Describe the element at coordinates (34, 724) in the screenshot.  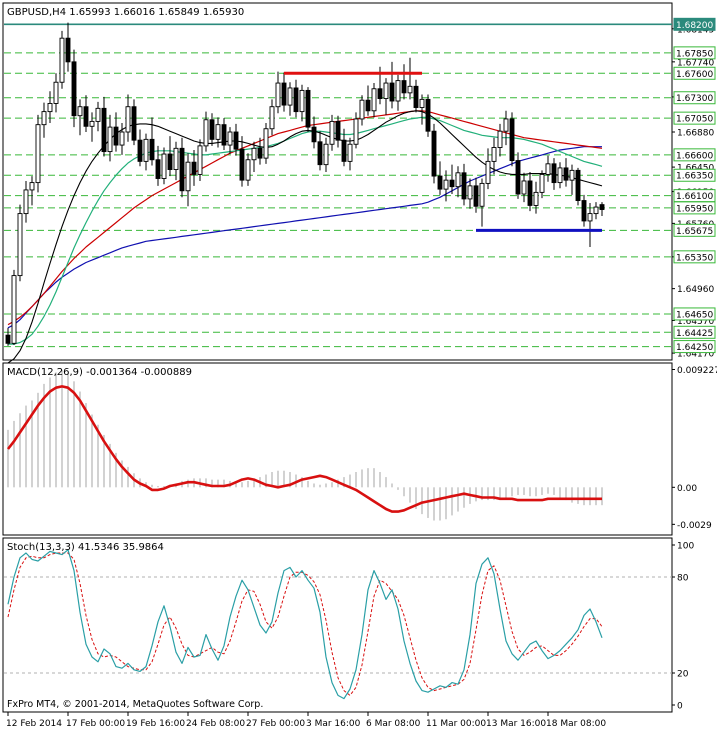
I see `time-tick-label: 12 Feb 2014` at that location.